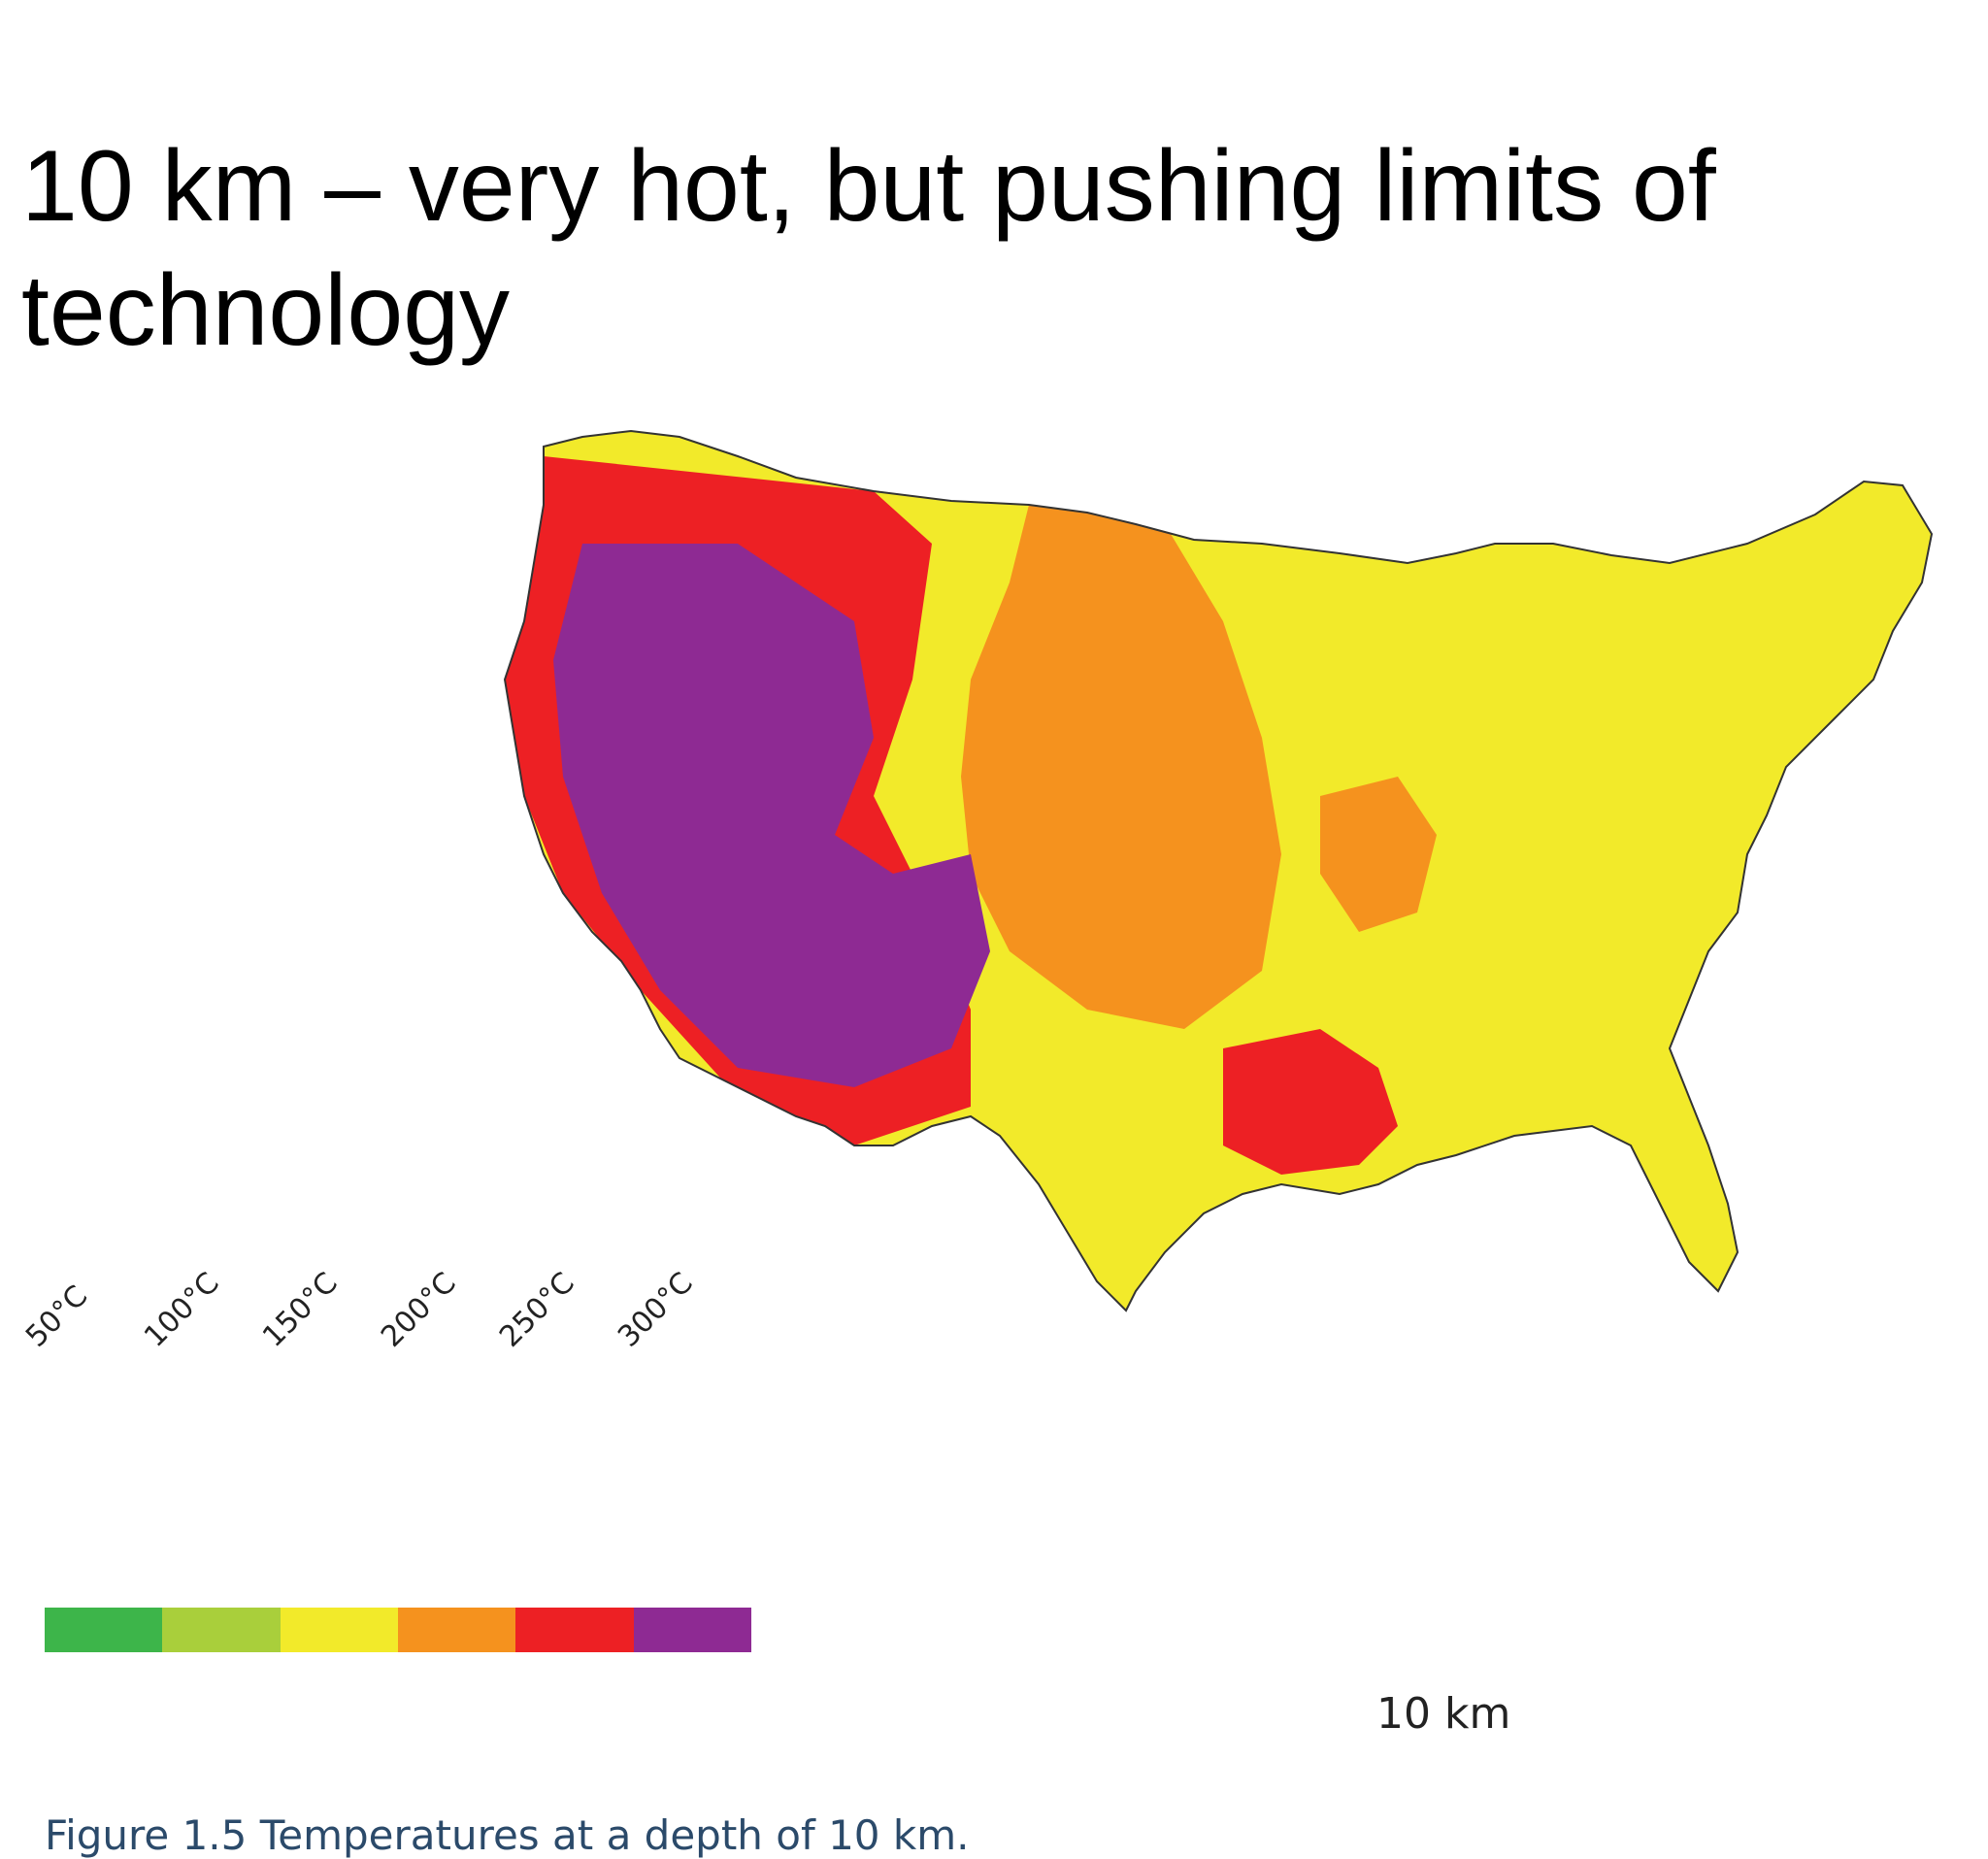 The height and width of the screenshot is (1859, 1988). Describe the element at coordinates (1310, 1102) in the screenshot. I see `map-region-red-south` at that location.